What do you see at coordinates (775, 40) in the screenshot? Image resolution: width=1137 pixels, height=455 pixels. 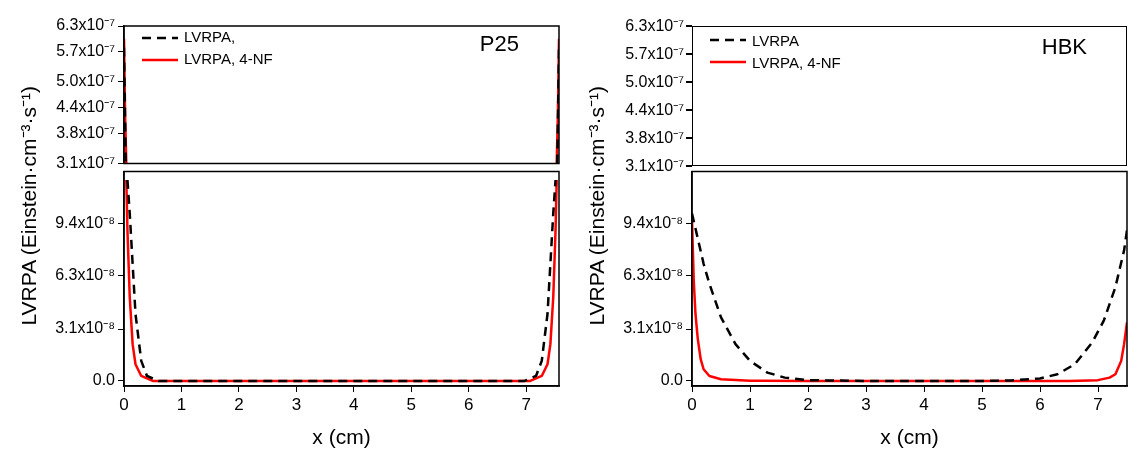 I see `legend-label: LVRPA` at bounding box center [775, 40].